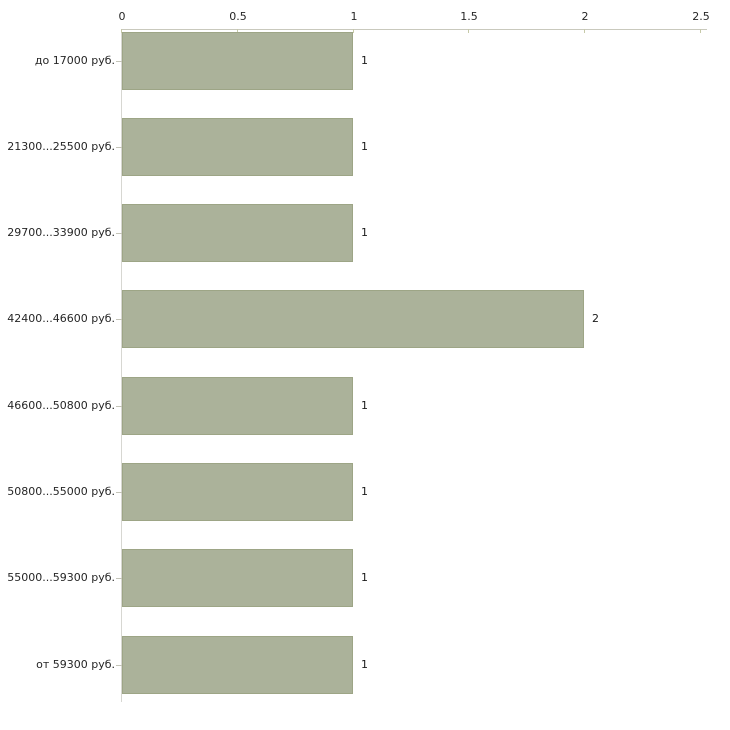 The image size is (730, 730). What do you see at coordinates (61, 318) in the screenshot?
I see `category-label: 42400...46600 руб.` at bounding box center [61, 318].